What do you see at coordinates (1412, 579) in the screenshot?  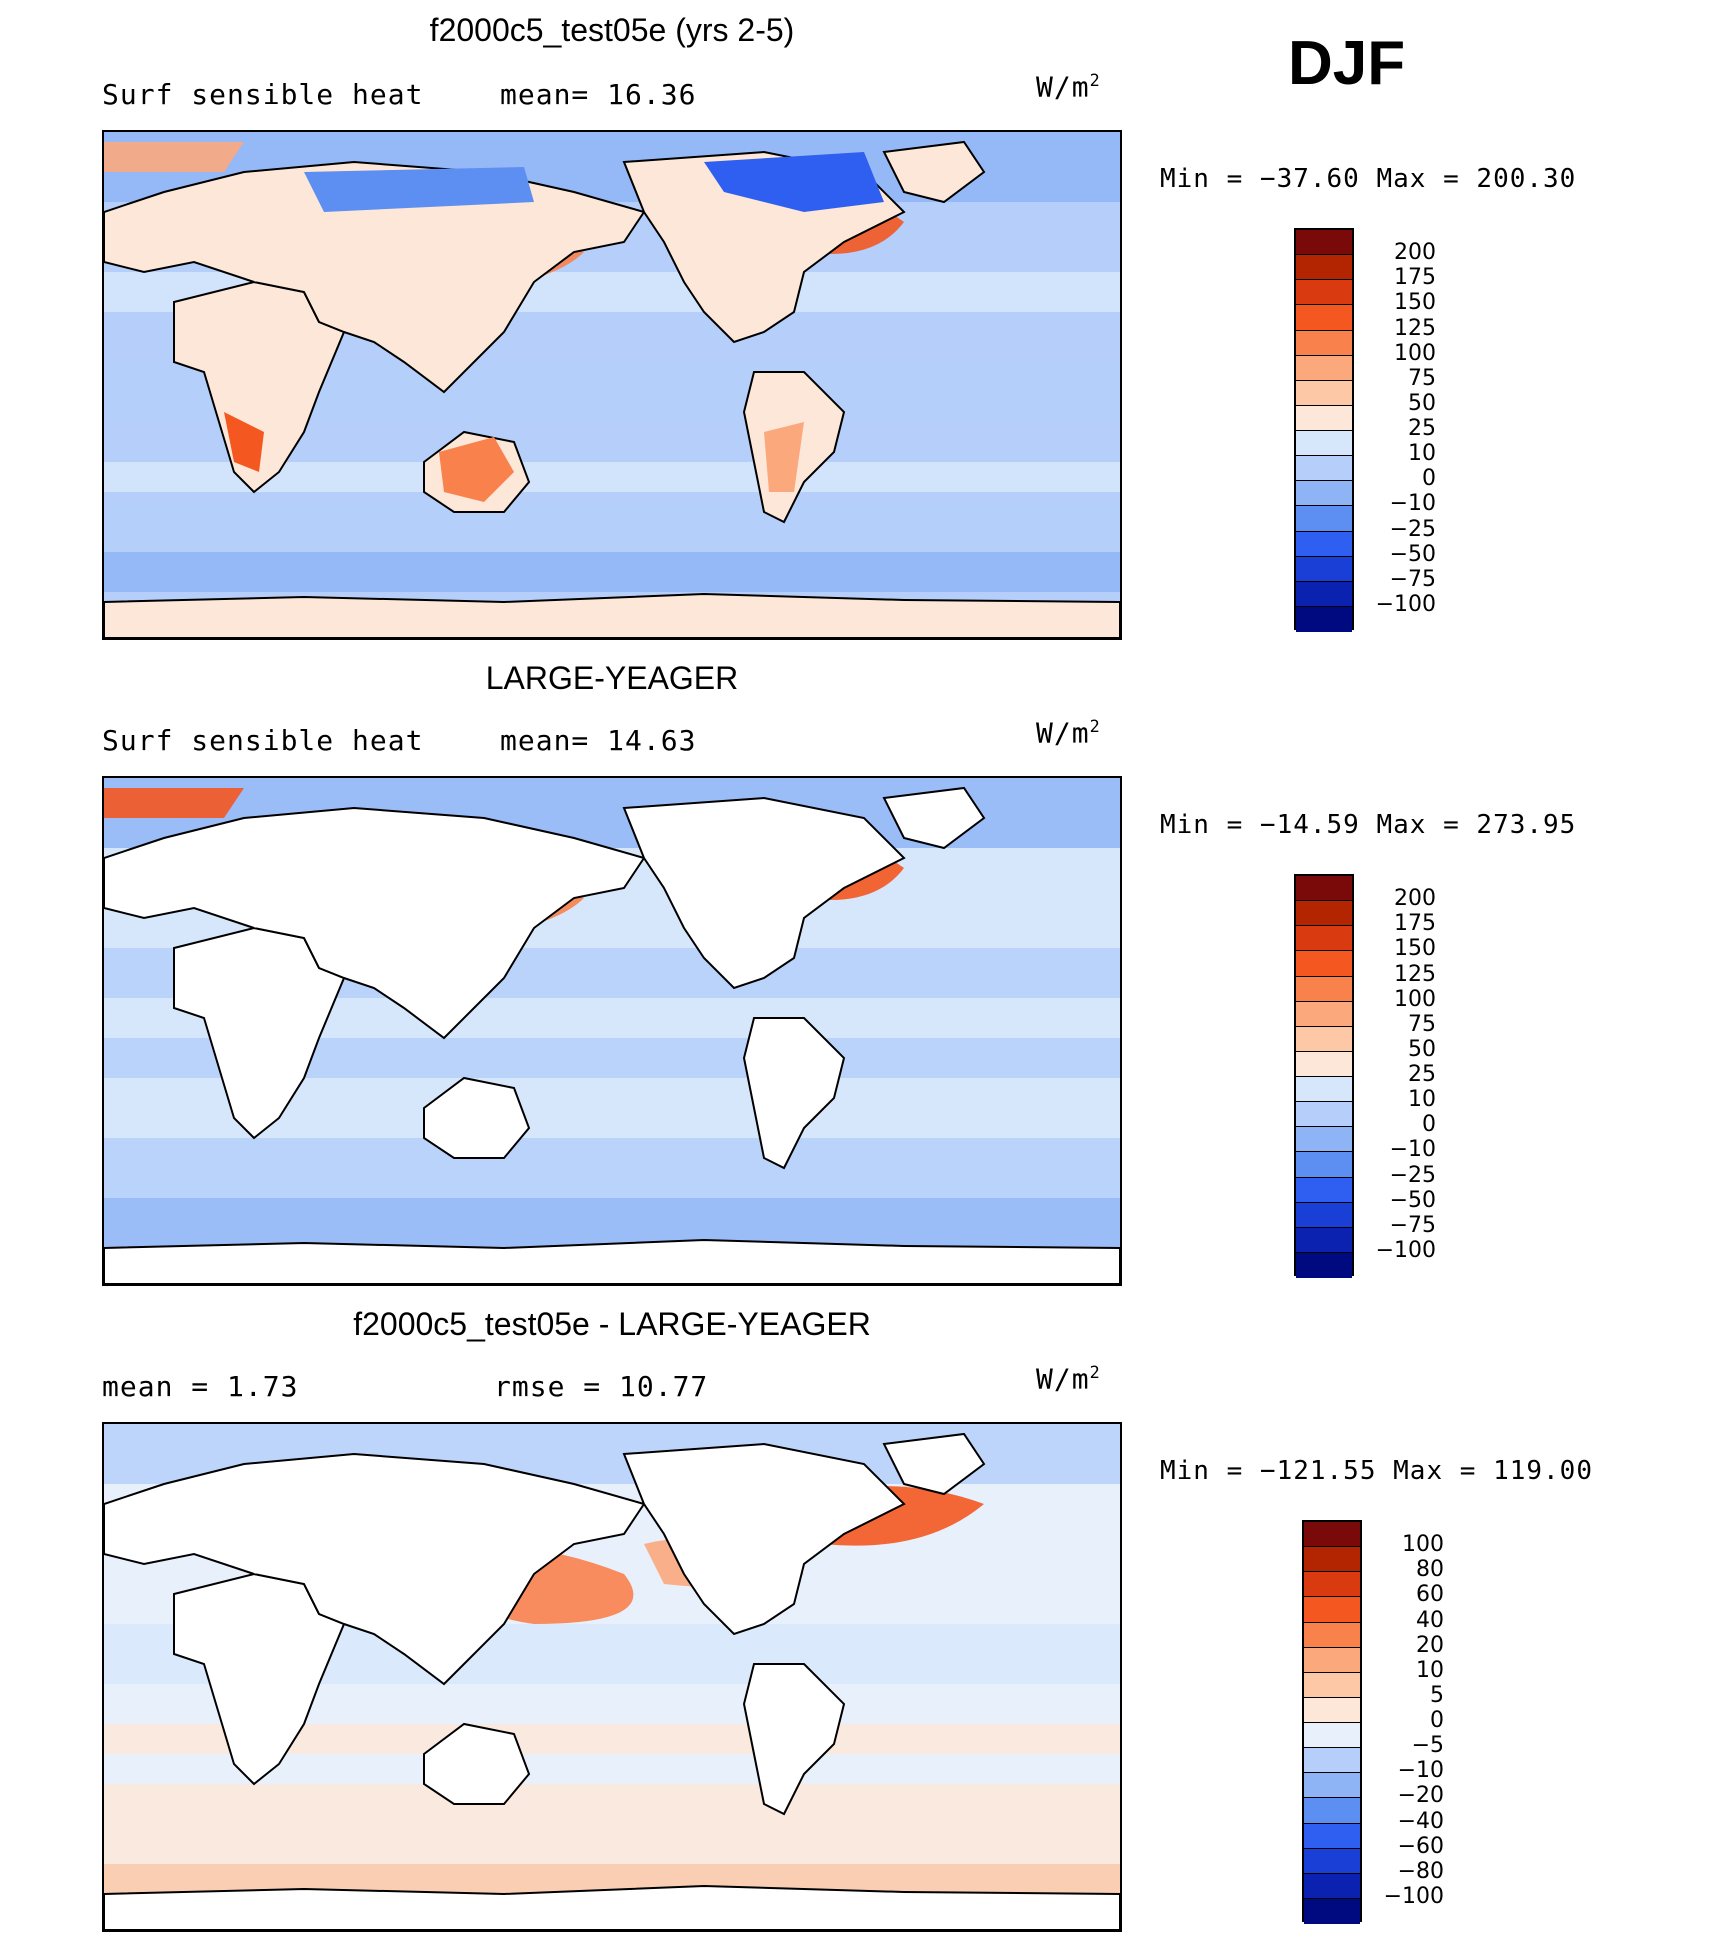 I see `colorbar-tick-label: −75` at bounding box center [1412, 579].